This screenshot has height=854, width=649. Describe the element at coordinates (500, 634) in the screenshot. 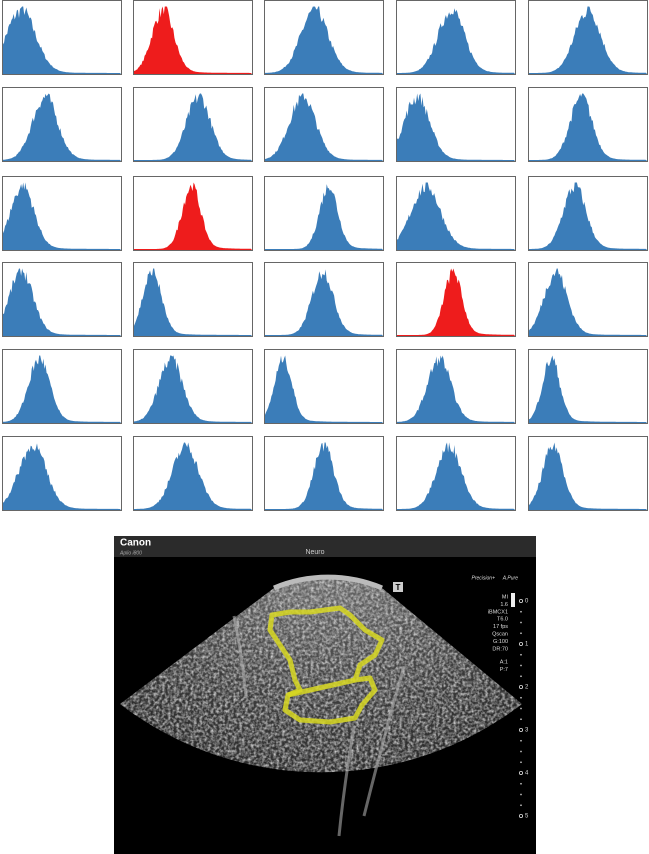

I see `param: Qscan` at that location.